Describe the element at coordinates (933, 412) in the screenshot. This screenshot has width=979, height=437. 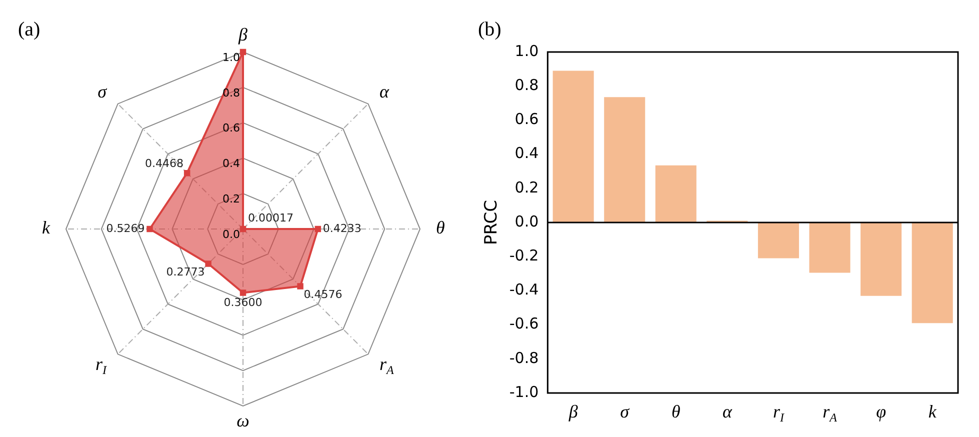
I see `x-tick-label: k` at that location.